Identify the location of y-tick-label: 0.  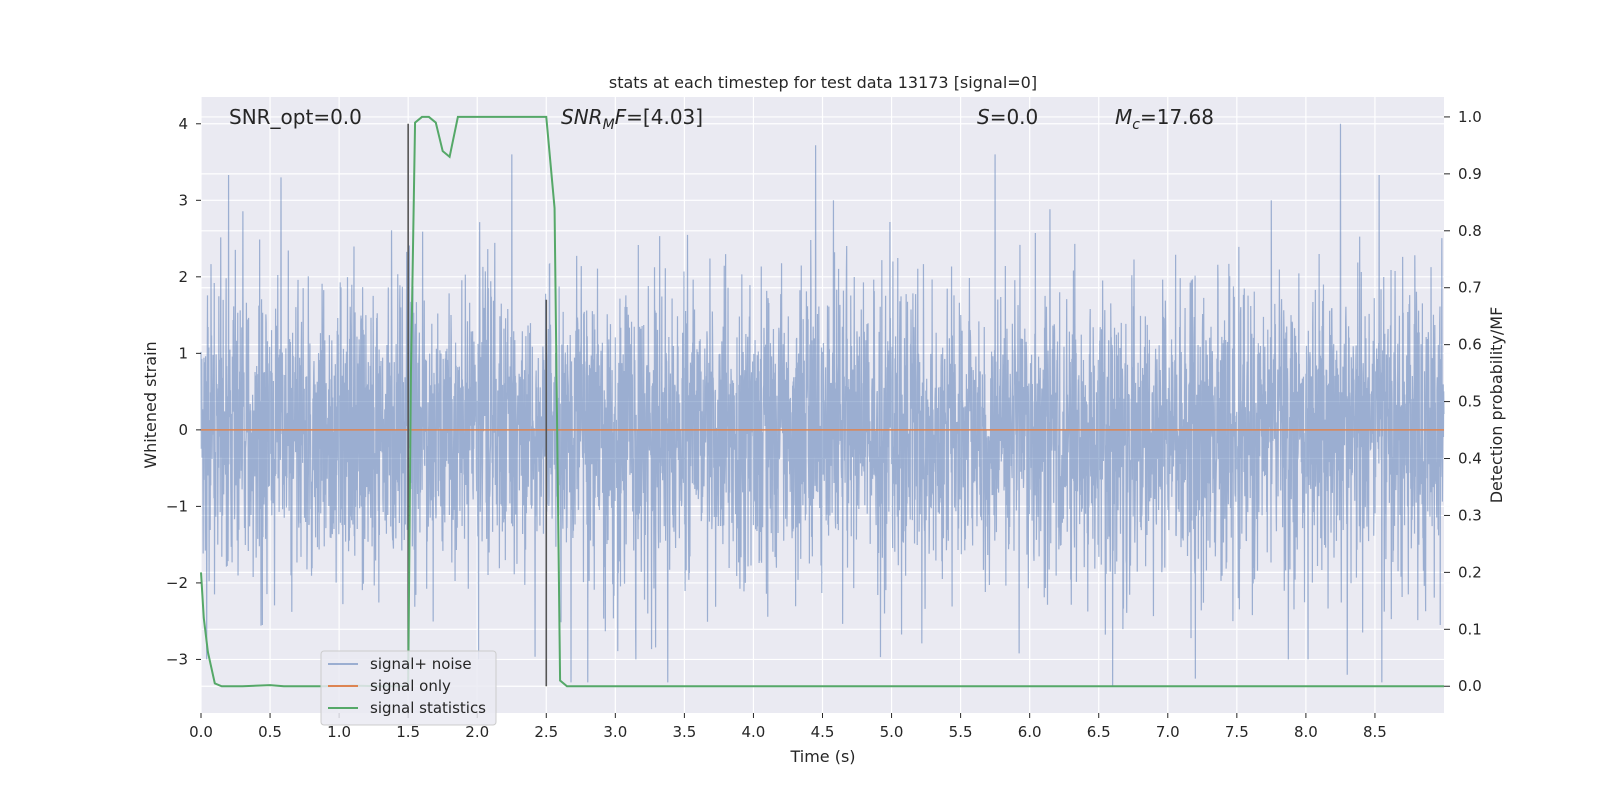
(183, 430).